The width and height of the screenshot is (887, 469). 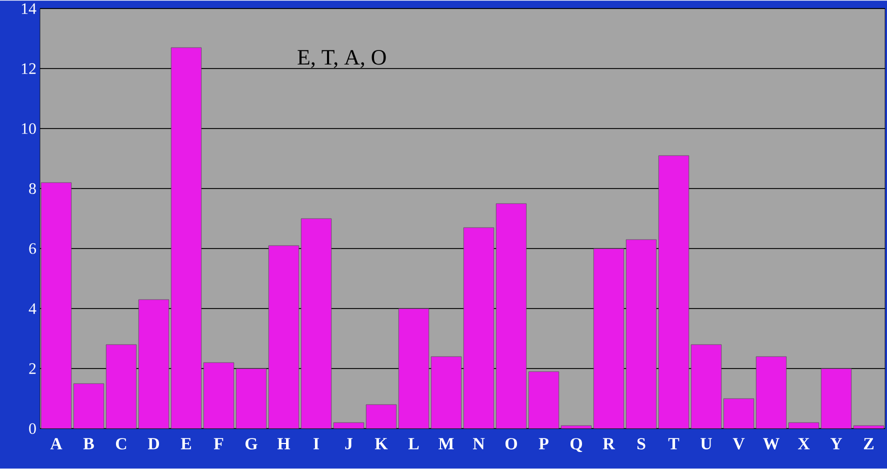 I want to click on y-tick-label: 0, so click(x=32, y=428).